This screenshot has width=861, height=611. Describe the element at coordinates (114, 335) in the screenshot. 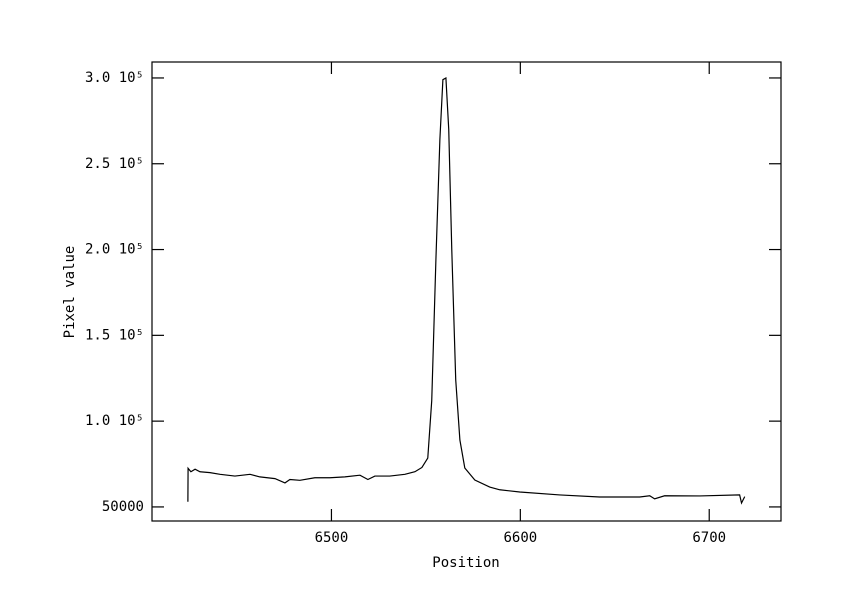

I see `y-tick-label: 1.5 10⁵` at that location.